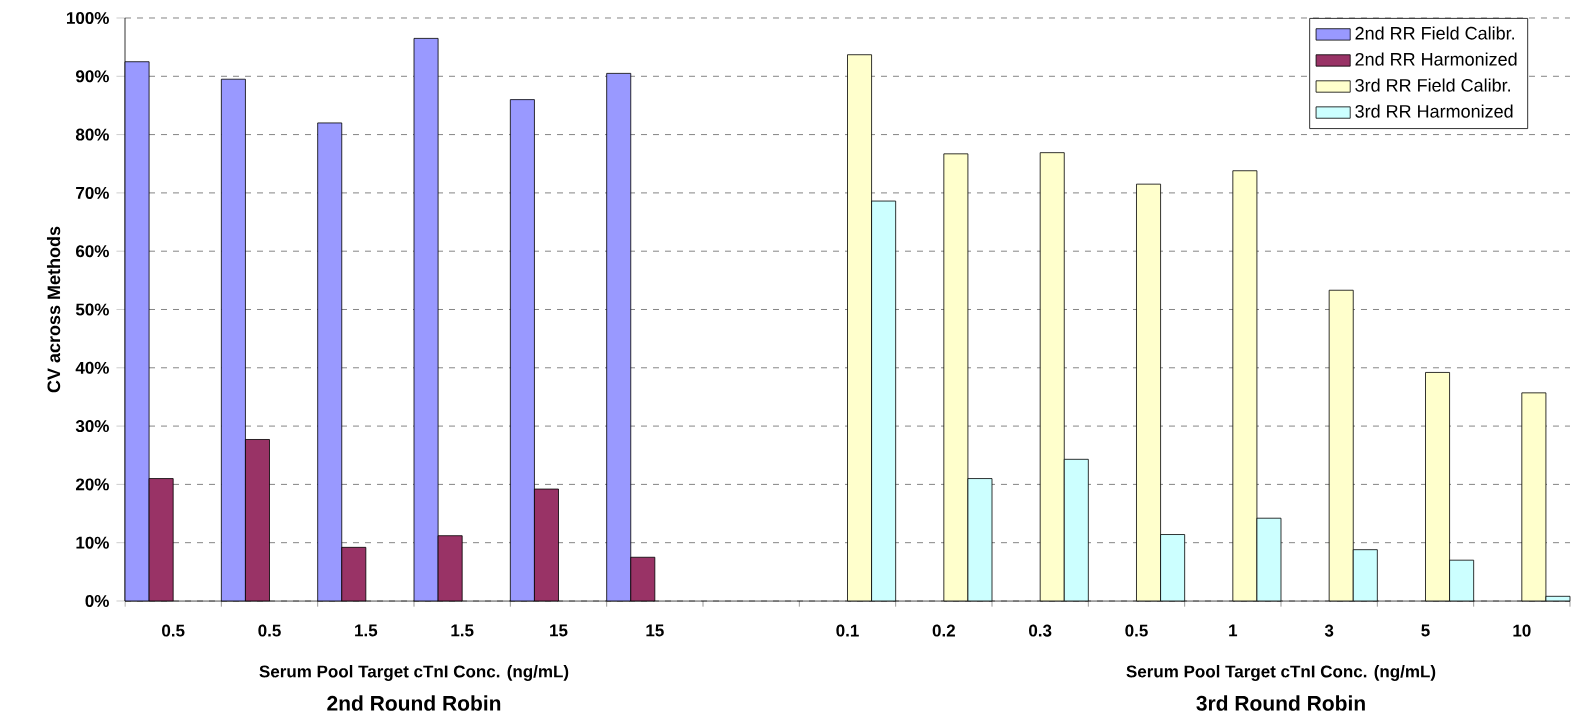  Describe the element at coordinates (1040, 630) in the screenshot. I see `x-tick-label: 0.3` at that location.